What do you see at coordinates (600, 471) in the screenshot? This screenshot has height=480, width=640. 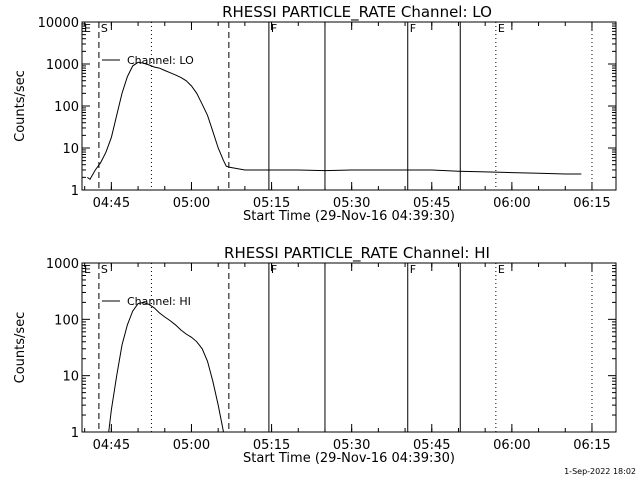 I see `footer-timestamp: 1-Sep-2022 18:02` at bounding box center [600, 471].